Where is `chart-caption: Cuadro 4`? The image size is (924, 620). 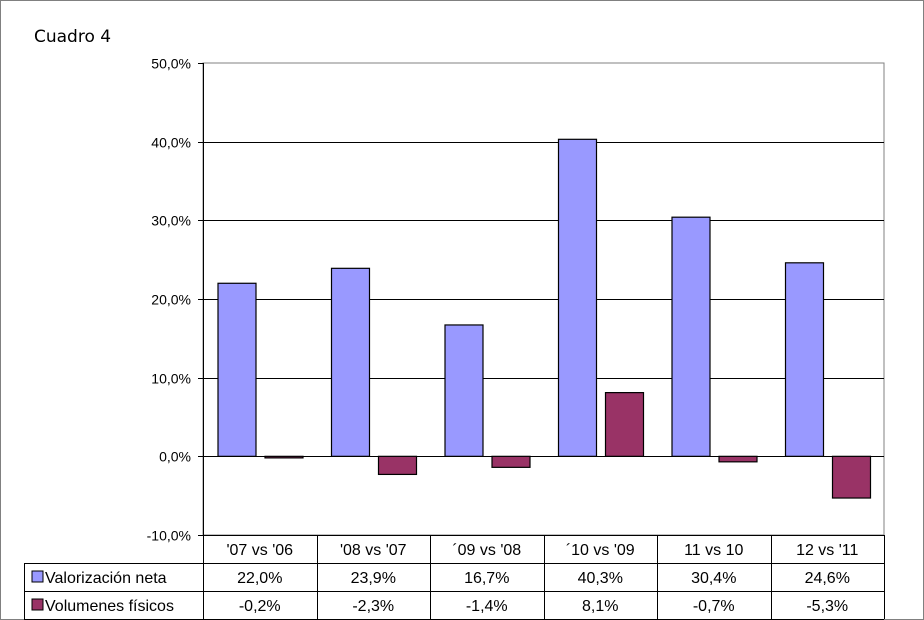
chart-caption: Cuadro 4 is located at coordinates (72, 37).